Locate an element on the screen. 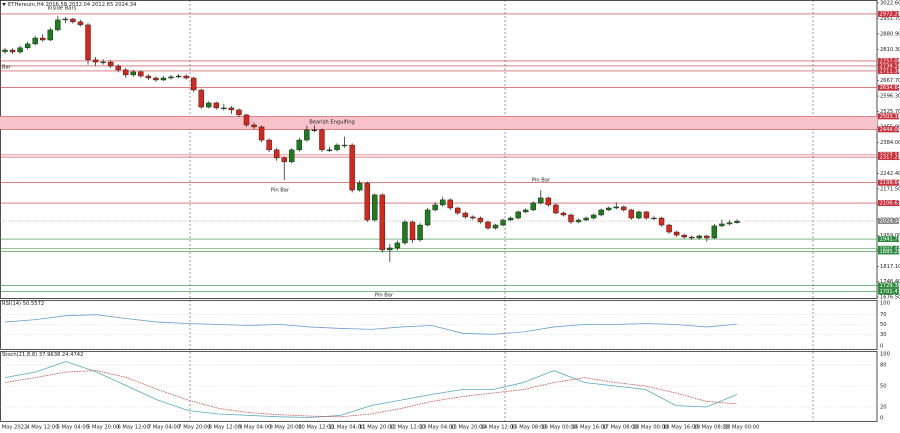  y-tick-label: 2880.90 is located at coordinates (890, 34).